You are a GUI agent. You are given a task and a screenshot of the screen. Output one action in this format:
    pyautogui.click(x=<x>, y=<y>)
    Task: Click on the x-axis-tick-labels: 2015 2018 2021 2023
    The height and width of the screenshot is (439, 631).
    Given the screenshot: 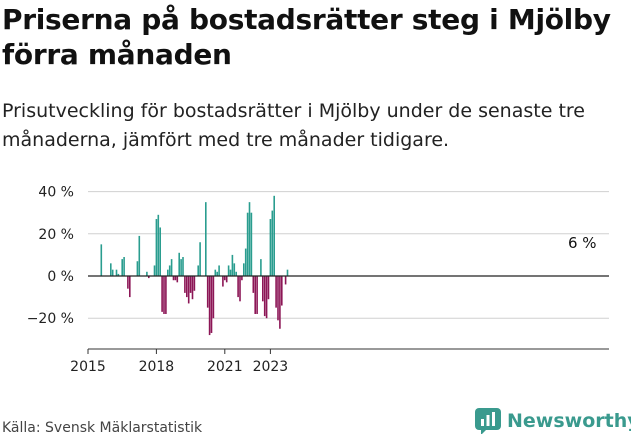 What is the action you would take?
    pyautogui.click(x=179, y=362)
    